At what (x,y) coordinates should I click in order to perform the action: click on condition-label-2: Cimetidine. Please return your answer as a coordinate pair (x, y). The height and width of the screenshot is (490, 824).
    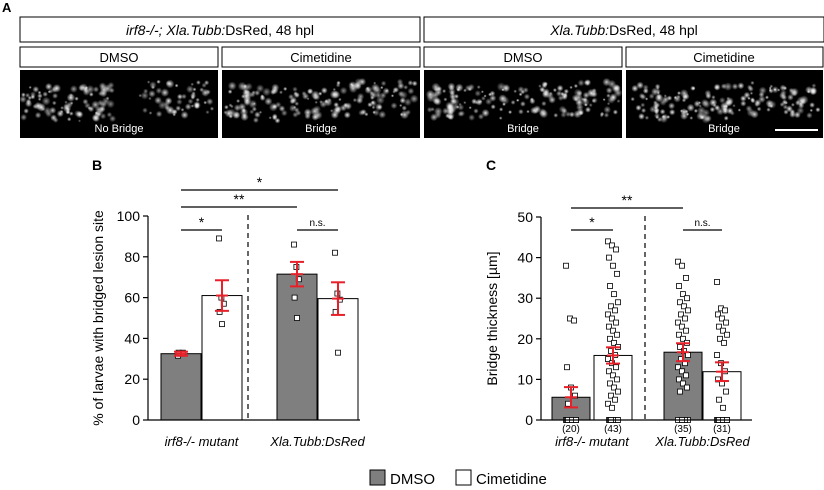
    Looking at the image, I should click on (320, 57).